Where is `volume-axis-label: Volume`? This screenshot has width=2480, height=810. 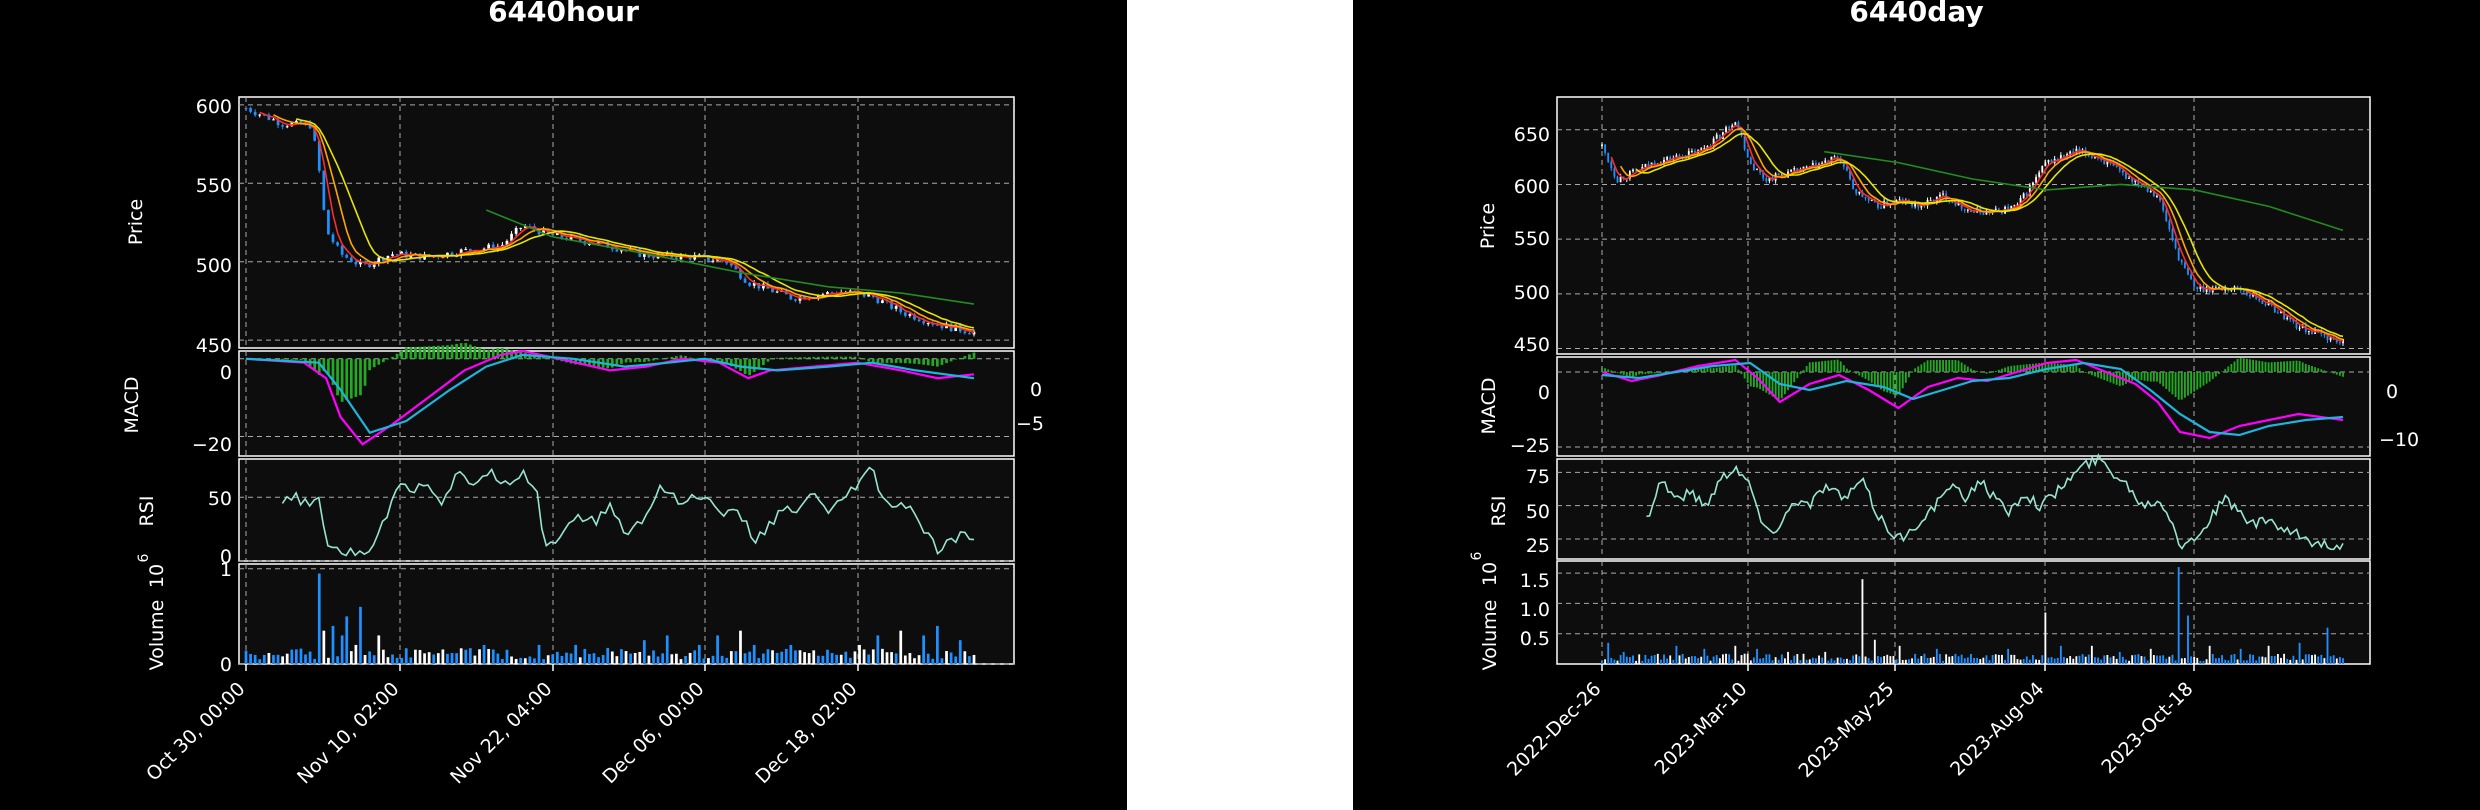
volume-axis-label: Volume is located at coordinates (157, 635).